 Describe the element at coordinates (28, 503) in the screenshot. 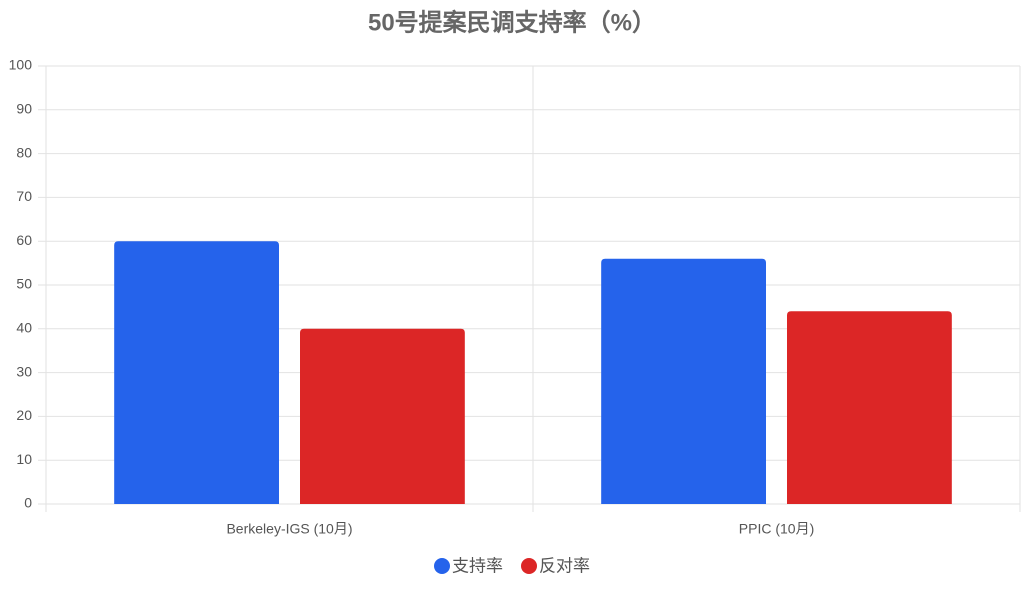

I see `y-tick-label: 0` at that location.